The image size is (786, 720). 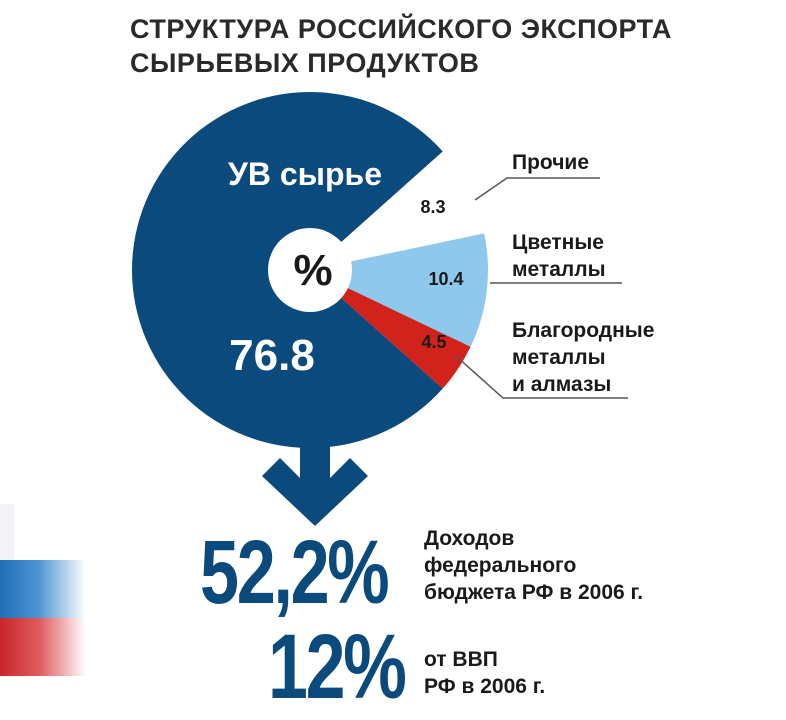 I want to click on flag-stripe-red, so click(x=43, y=647).